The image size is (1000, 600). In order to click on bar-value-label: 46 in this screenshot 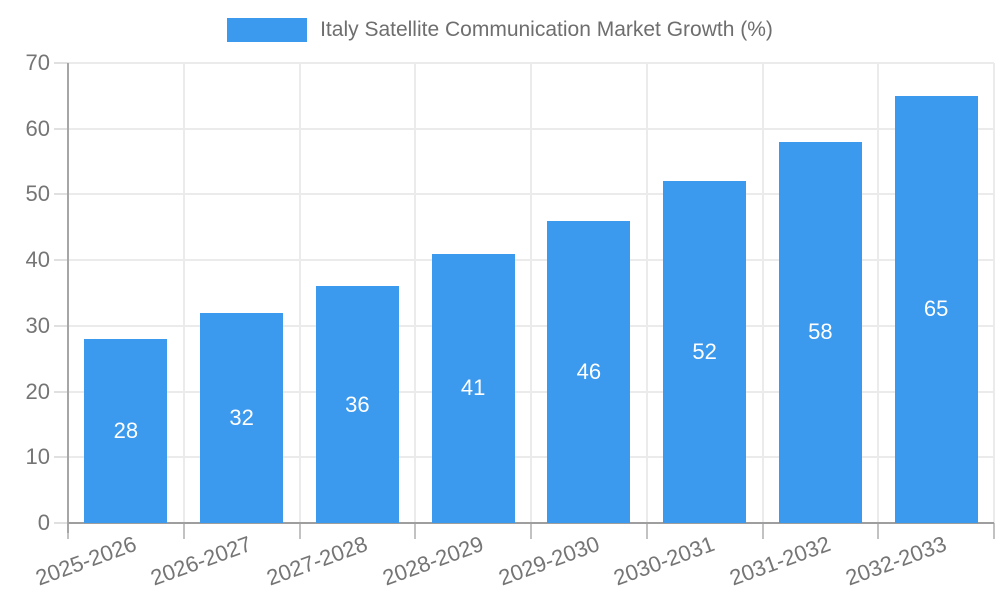, I will do `click(589, 371)`.